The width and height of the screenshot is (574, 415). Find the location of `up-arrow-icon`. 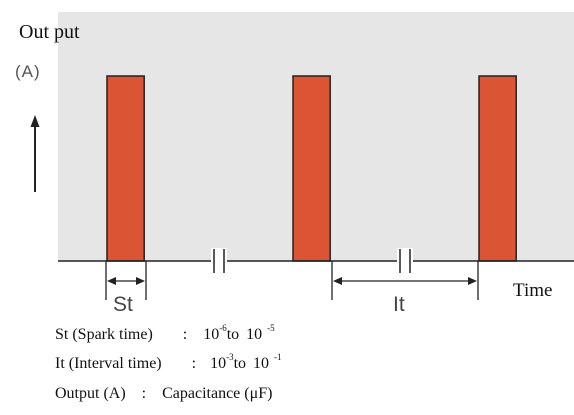

up-arrow-icon is located at coordinates (35, 153).